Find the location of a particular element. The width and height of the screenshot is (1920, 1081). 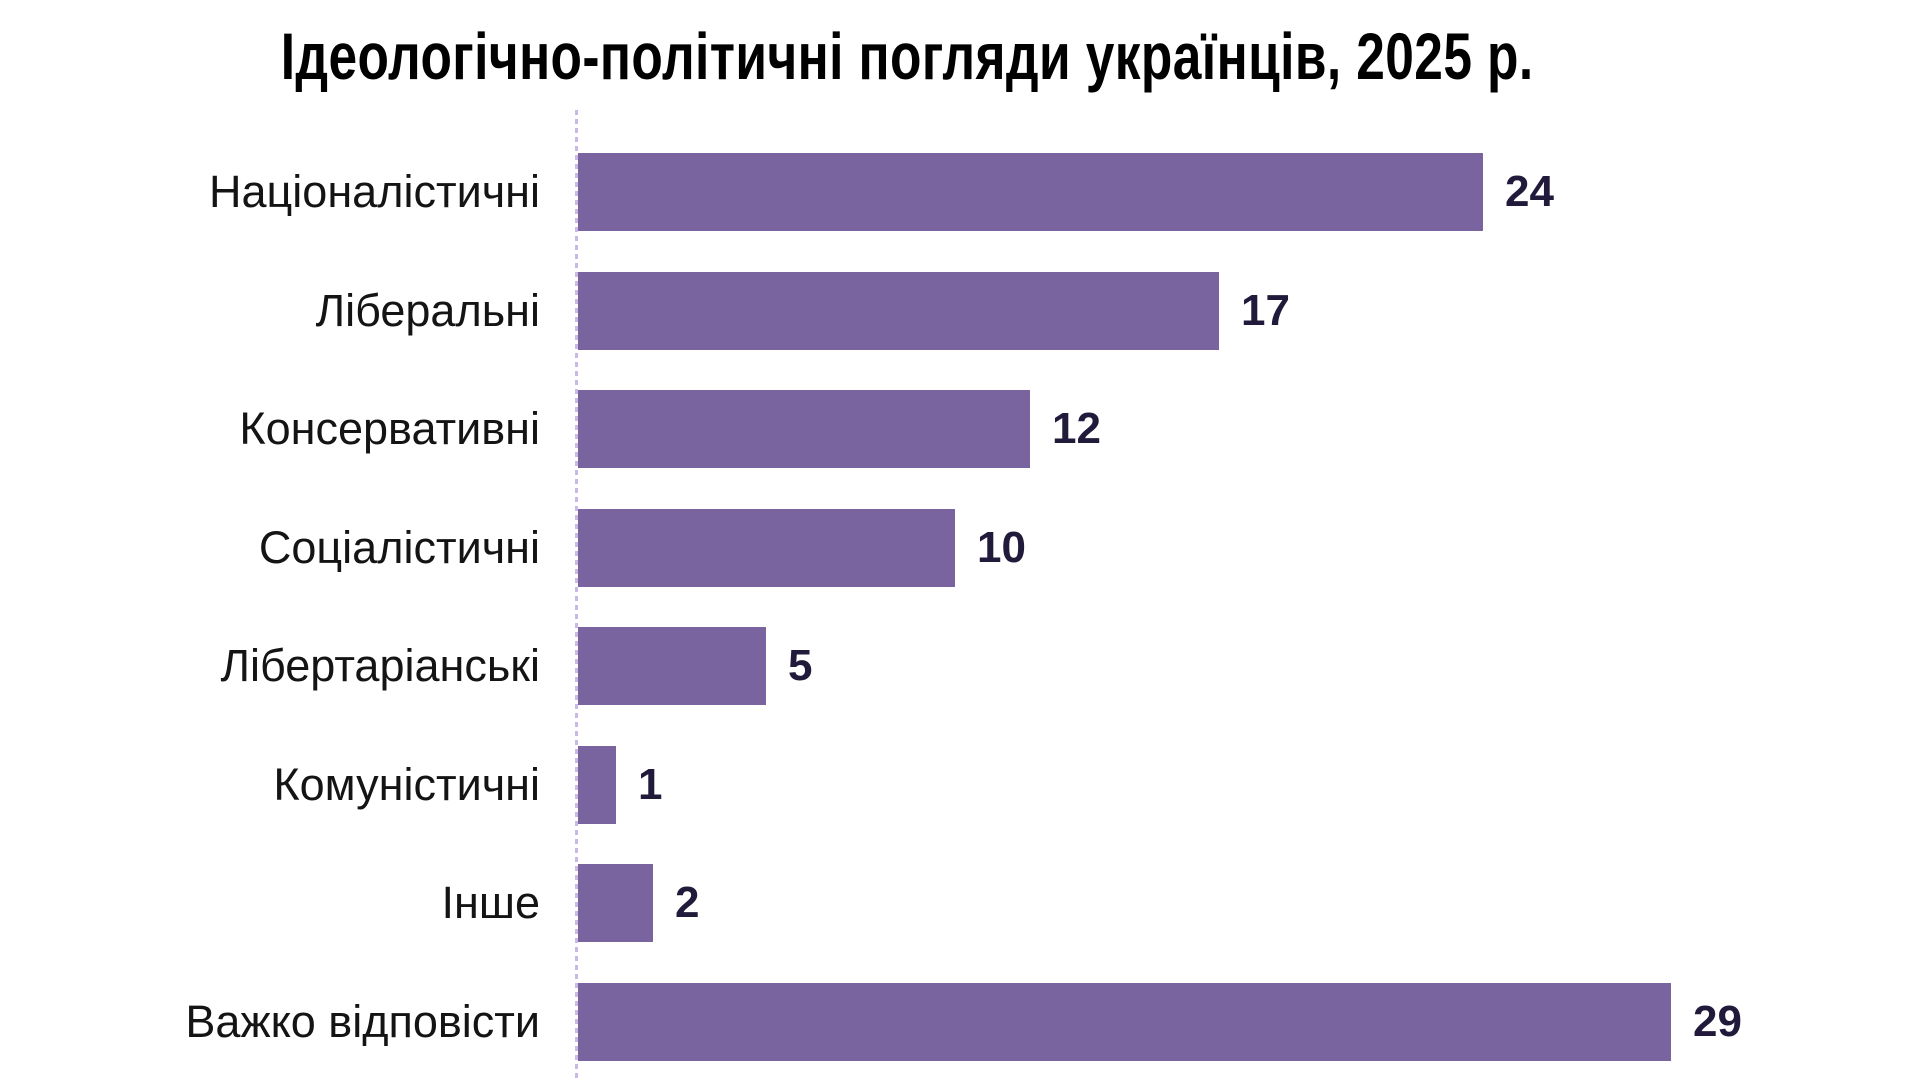

bar-area: 10 is located at coordinates (1249, 548).